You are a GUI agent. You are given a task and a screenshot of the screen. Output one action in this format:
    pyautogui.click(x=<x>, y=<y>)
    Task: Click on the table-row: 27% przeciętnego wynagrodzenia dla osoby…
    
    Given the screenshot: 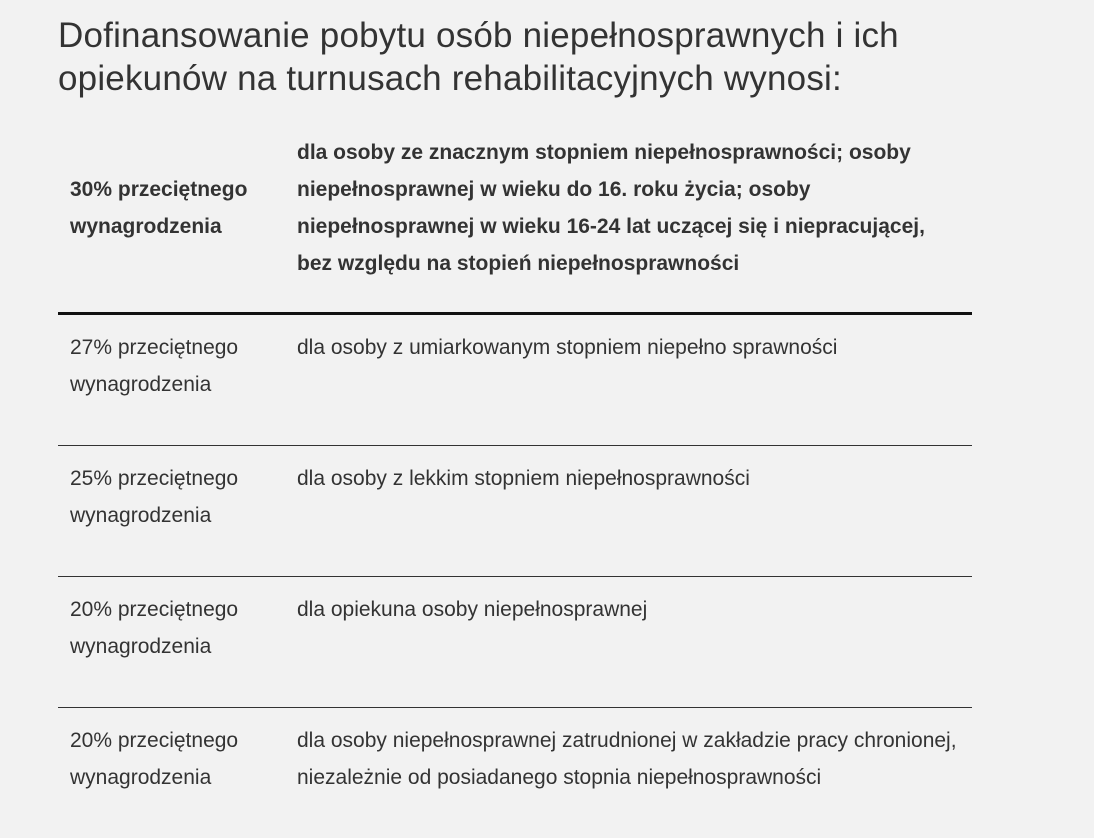 What is the action you would take?
    pyautogui.click(x=515, y=380)
    